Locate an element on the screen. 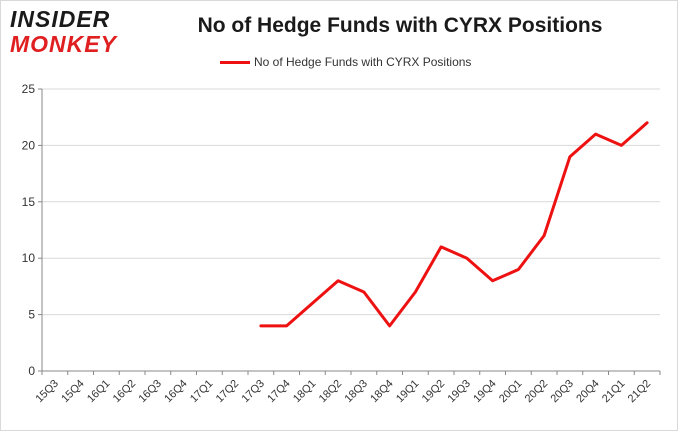 Image resolution: width=678 pixels, height=431 pixels. x-tick-label: 16Q3 is located at coordinates (150, 392).